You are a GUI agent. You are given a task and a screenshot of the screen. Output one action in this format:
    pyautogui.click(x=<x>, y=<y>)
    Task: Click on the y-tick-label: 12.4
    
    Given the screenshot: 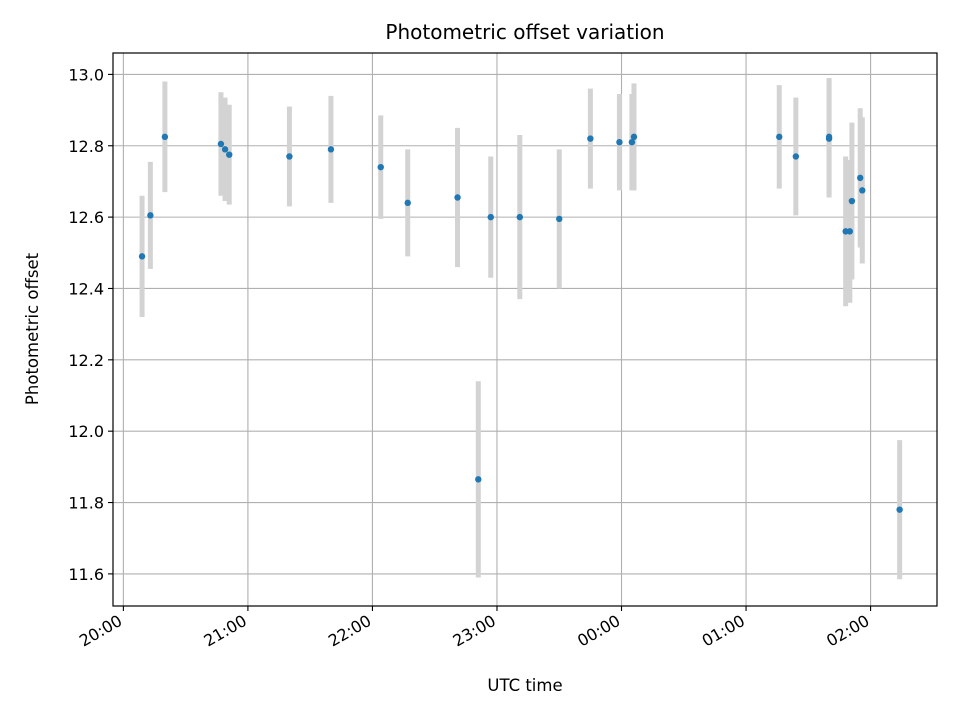 What is the action you would take?
    pyautogui.click(x=86, y=288)
    